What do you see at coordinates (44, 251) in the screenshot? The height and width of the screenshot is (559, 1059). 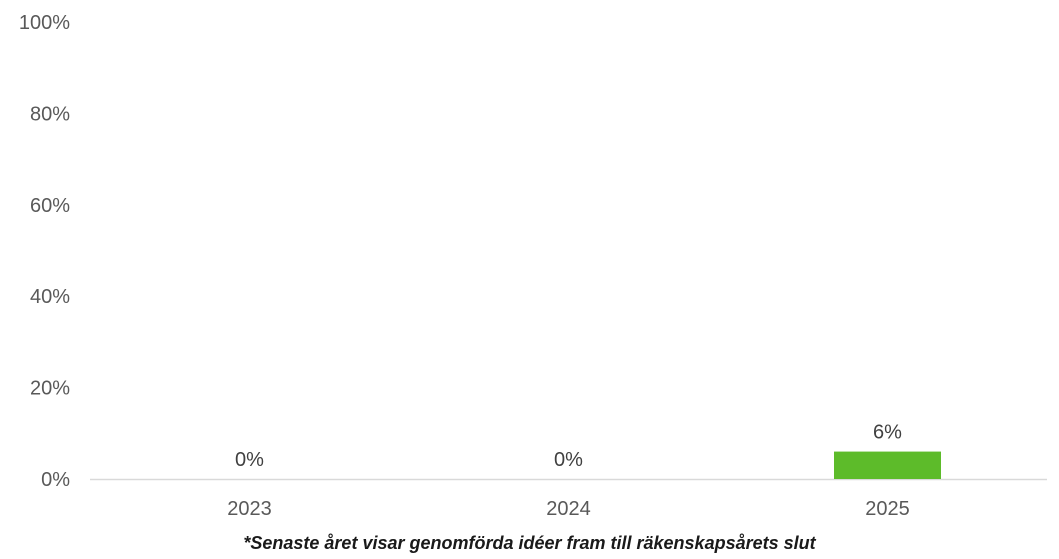 I see `y-axis-labels: 0% 20% 40% 60% 80% 100%` at bounding box center [44, 251].